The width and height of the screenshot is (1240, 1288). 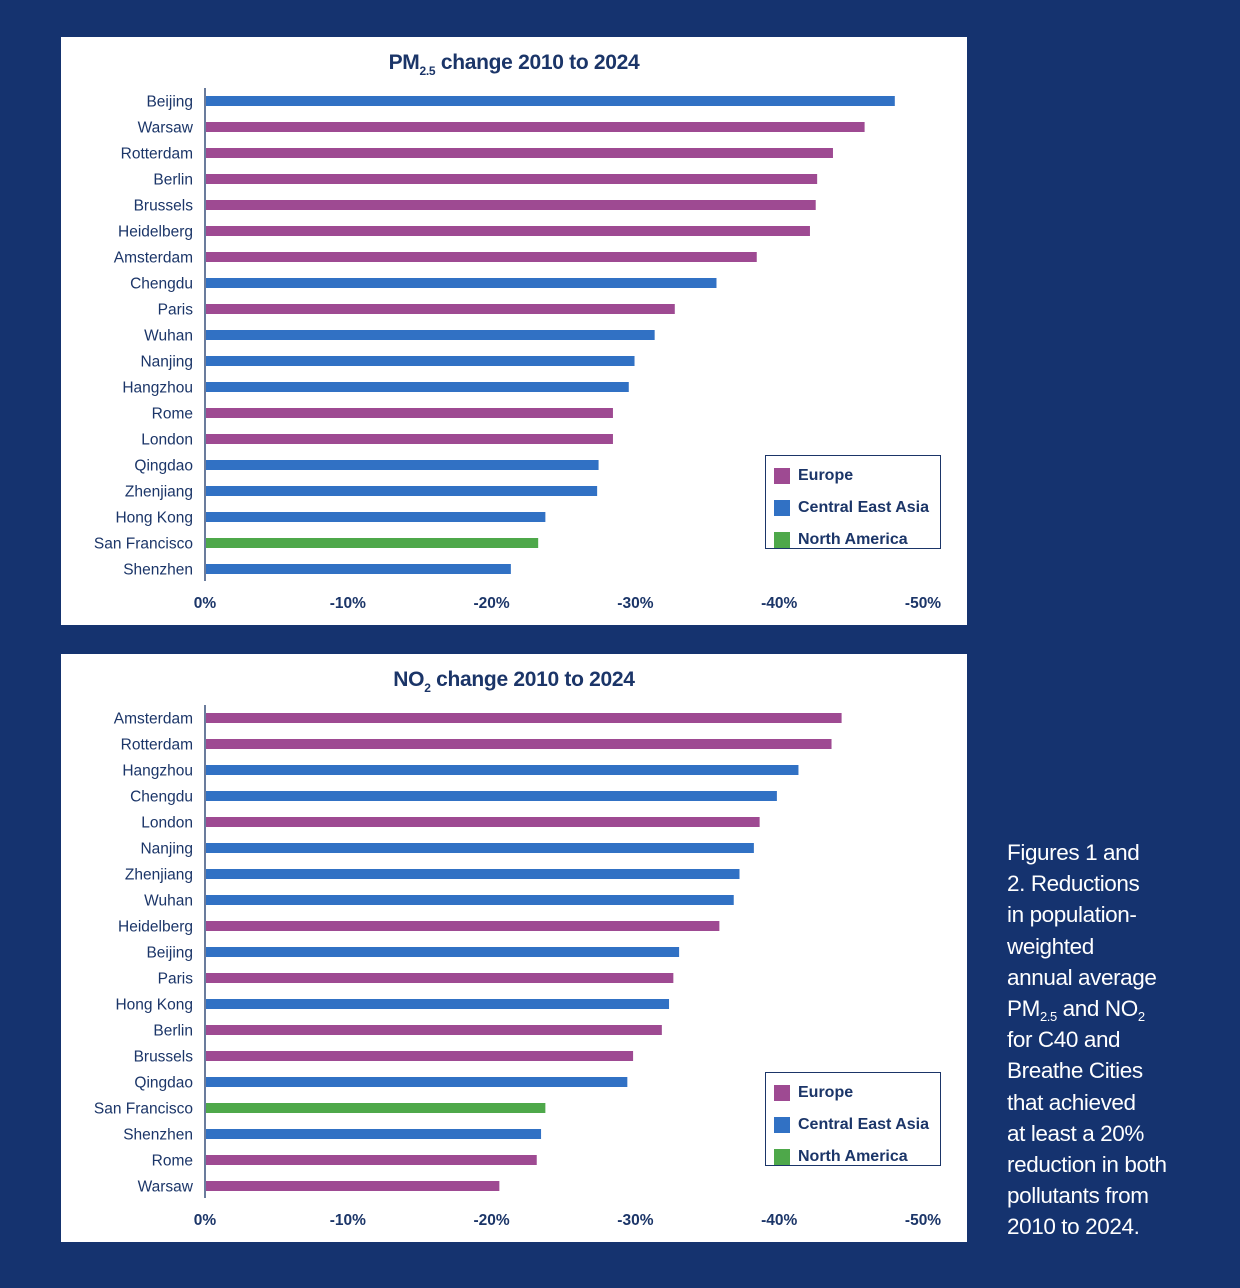 What do you see at coordinates (157, 771) in the screenshot?
I see `category-label: Hangzhou` at bounding box center [157, 771].